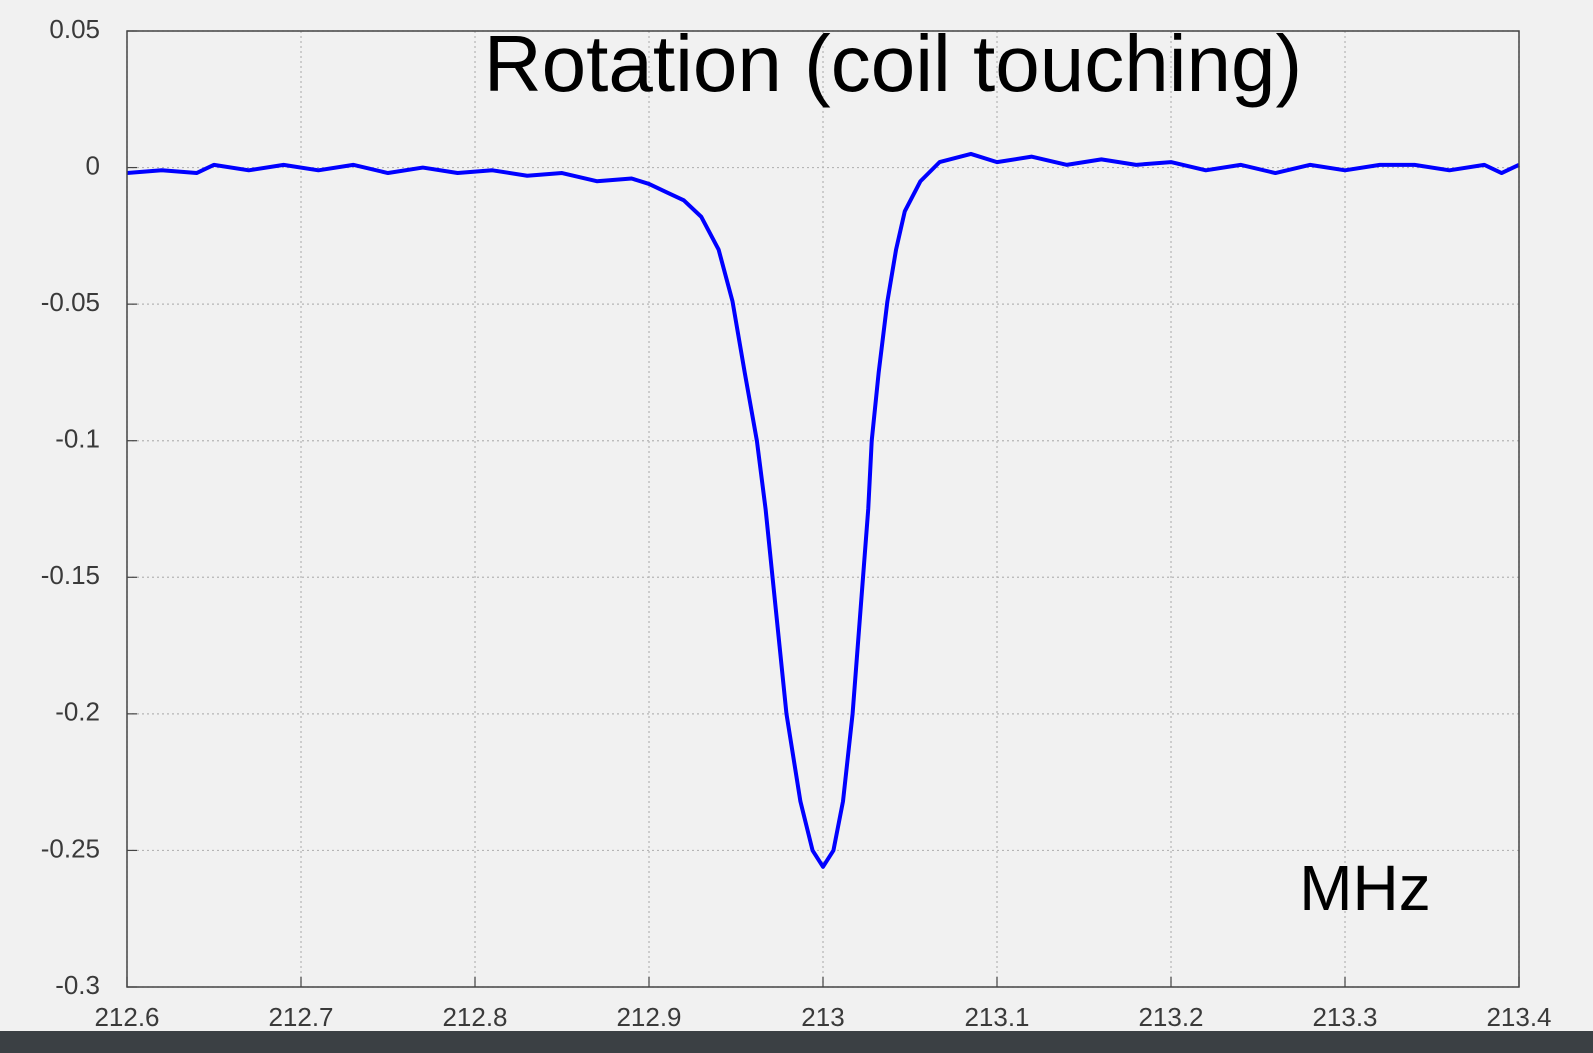 The width and height of the screenshot is (1593, 1053). I want to click on y-tick-label: -0.1, so click(77, 439).